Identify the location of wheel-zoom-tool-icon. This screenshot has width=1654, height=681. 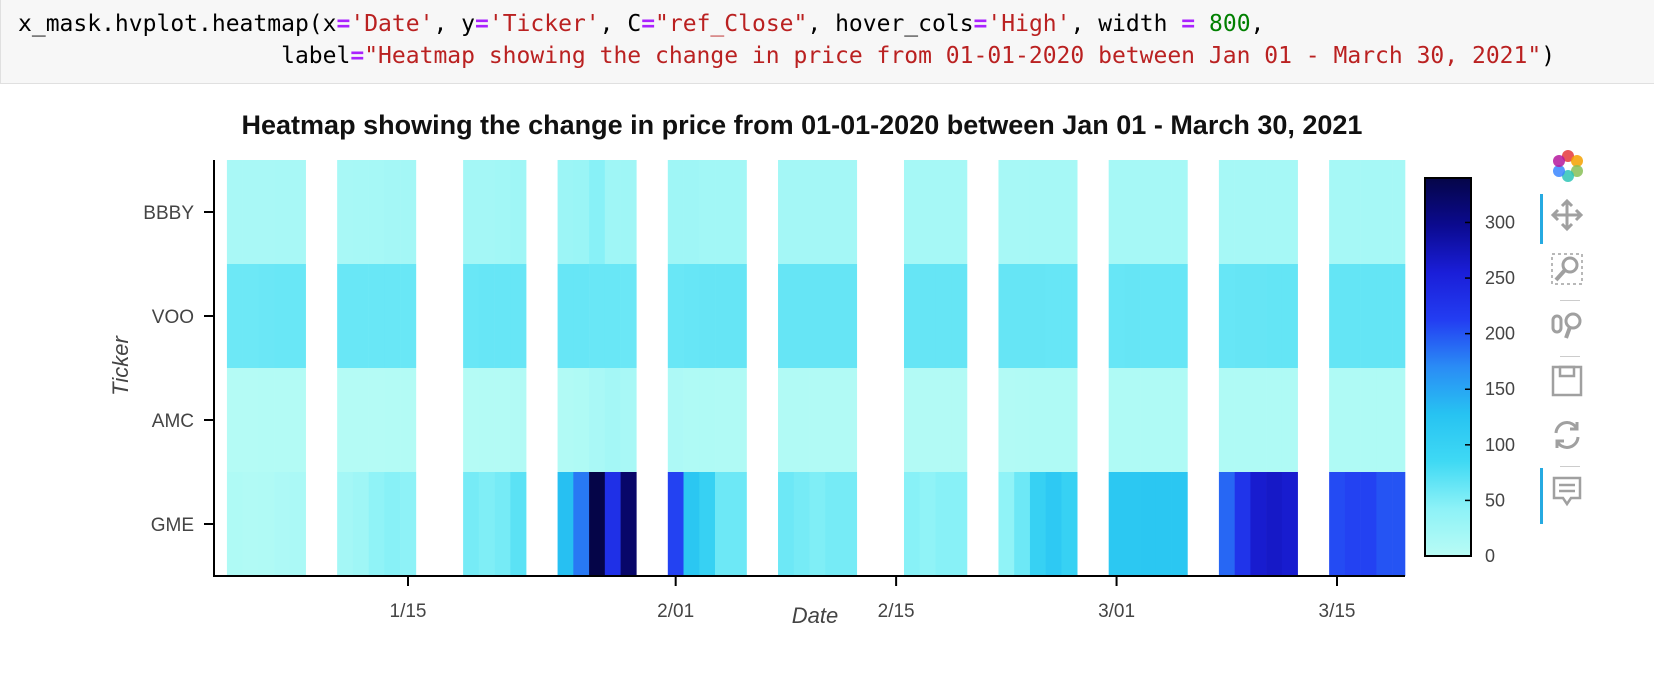
(1570, 328).